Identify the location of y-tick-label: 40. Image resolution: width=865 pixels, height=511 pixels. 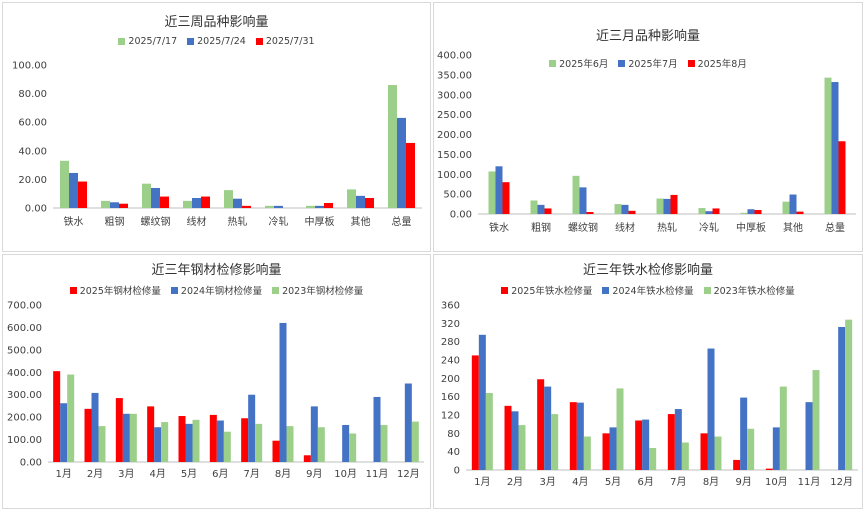
(453, 452).